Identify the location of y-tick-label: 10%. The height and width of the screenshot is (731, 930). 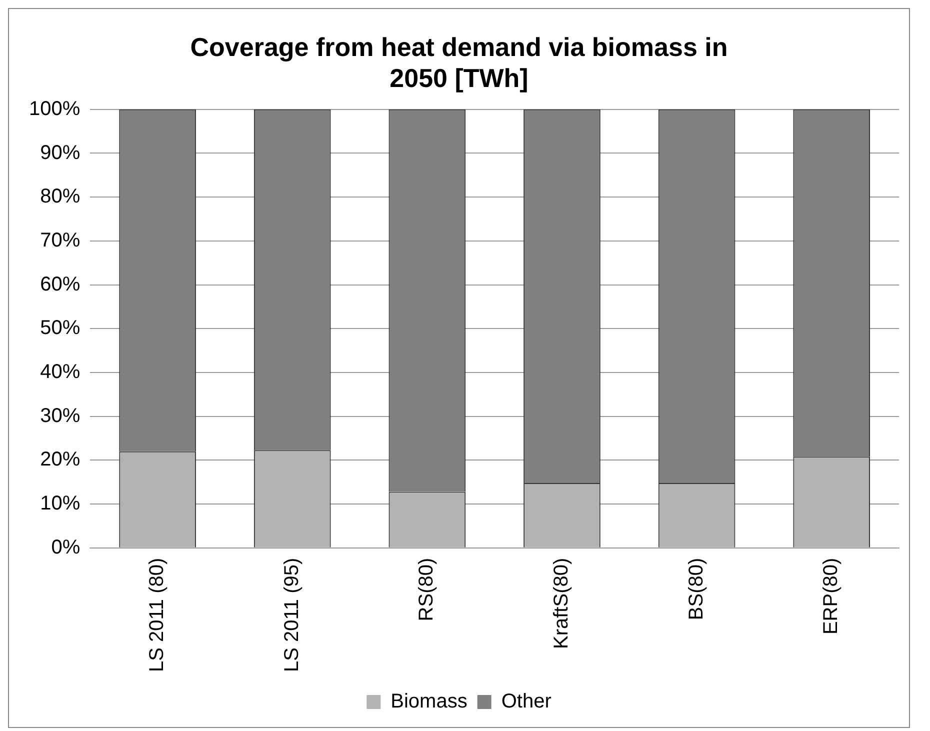
(60, 503).